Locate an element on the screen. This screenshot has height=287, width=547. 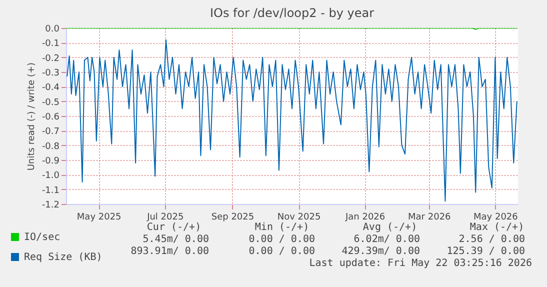
y-tick-label: -0.5 is located at coordinates (51, 103).